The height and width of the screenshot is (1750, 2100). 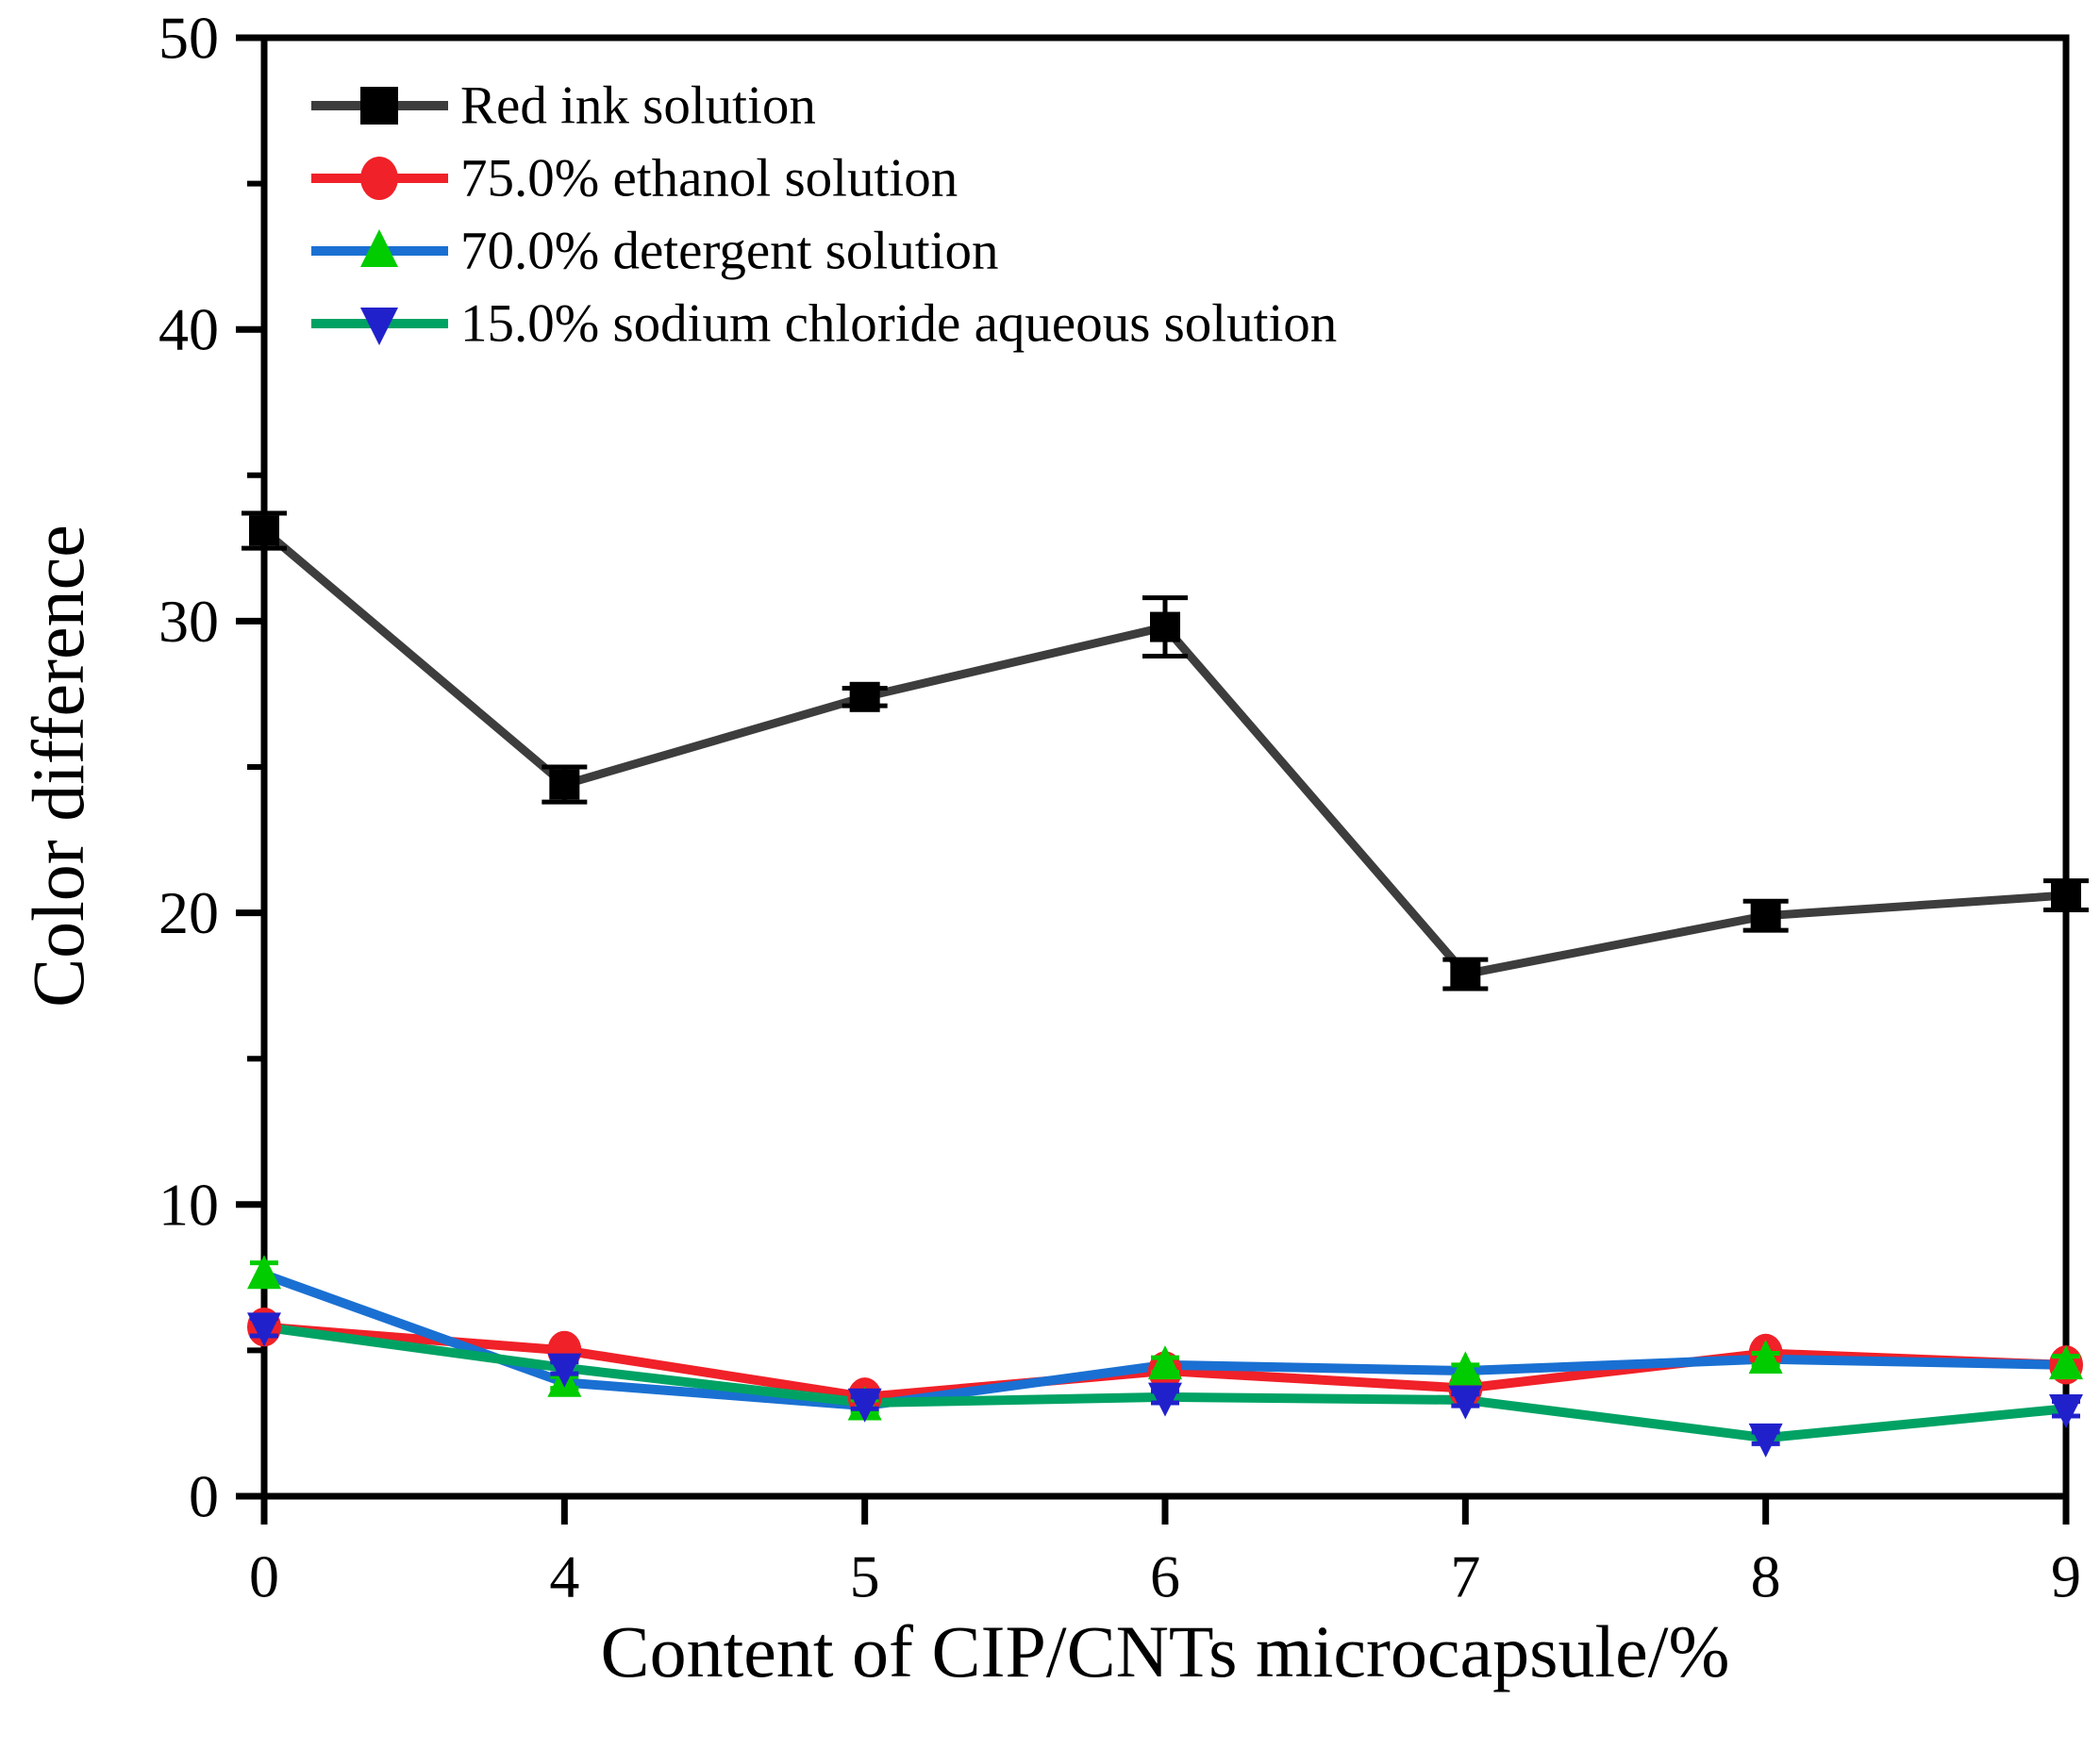 I want to click on x-tick-label: 5, so click(x=865, y=1577).